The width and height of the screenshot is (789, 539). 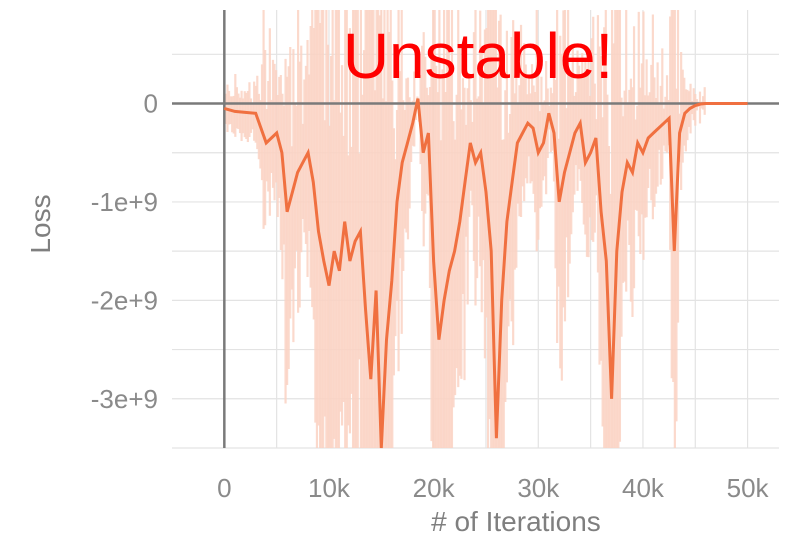 What do you see at coordinates (124, 399) in the screenshot?
I see `y-tick-label: -3e+9` at bounding box center [124, 399].